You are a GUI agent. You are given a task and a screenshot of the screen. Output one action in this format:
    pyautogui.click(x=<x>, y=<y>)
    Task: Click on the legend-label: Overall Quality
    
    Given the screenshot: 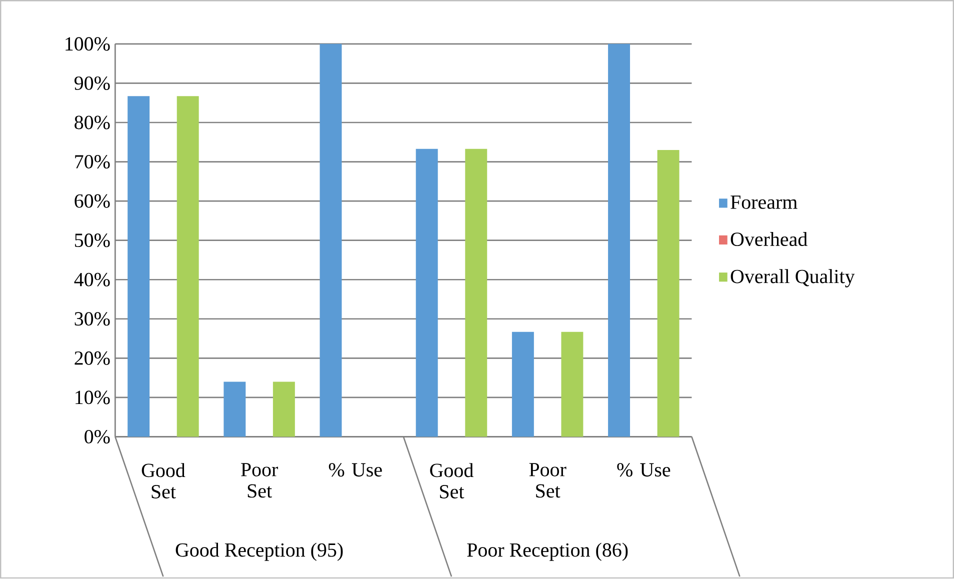 What is the action you would take?
    pyautogui.click(x=792, y=278)
    